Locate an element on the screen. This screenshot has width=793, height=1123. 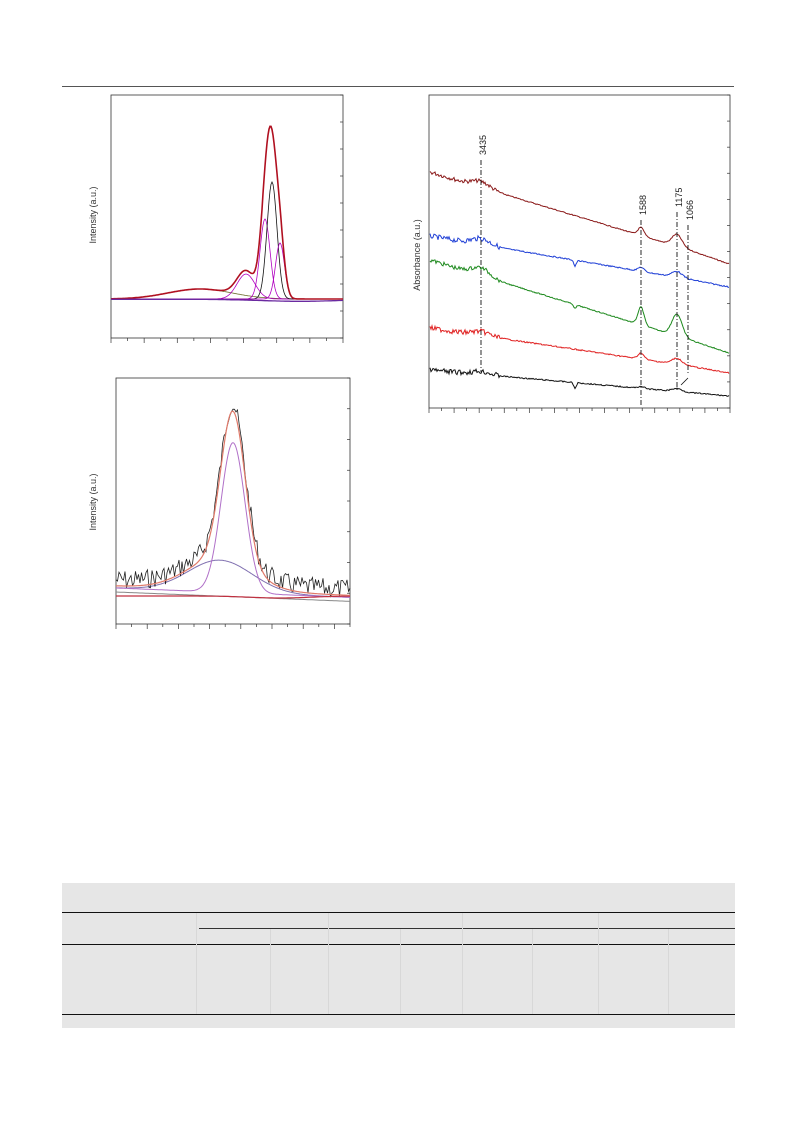
xps-lower-ylabel: Intensity (a.u.) is located at coordinates (93, 501).